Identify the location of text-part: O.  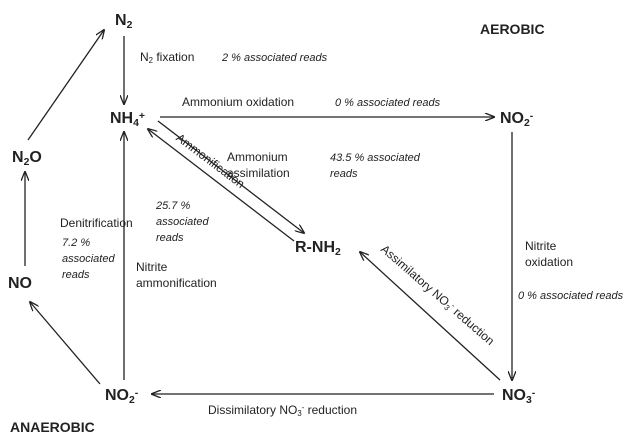
(35, 157).